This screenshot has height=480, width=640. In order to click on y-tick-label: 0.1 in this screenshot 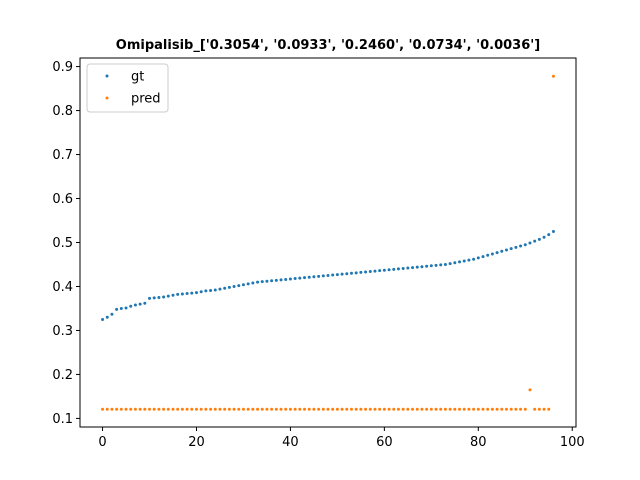, I will do `click(62, 419)`.